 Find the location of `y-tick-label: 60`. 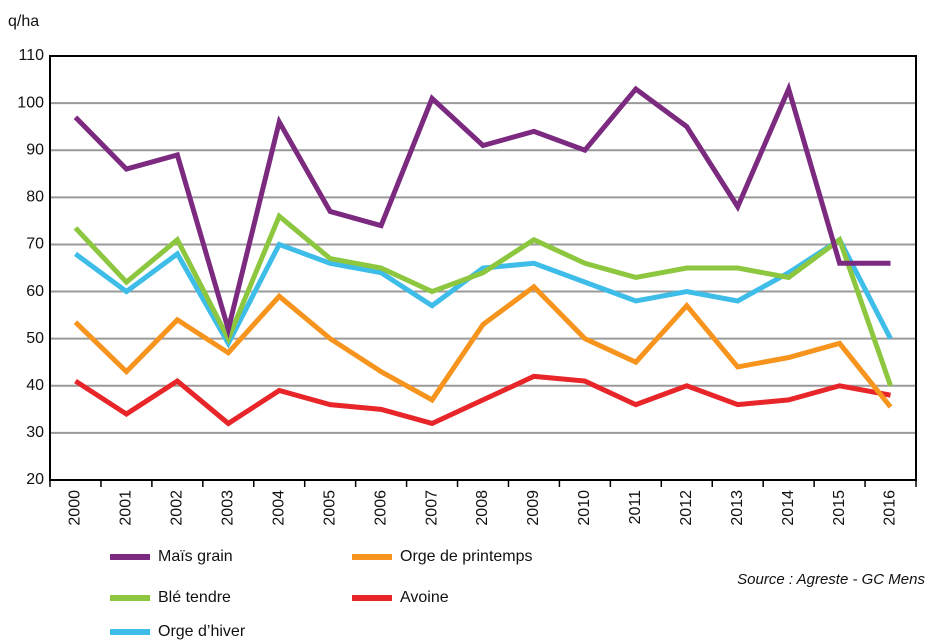

y-tick-label: 60 is located at coordinates (35, 291).